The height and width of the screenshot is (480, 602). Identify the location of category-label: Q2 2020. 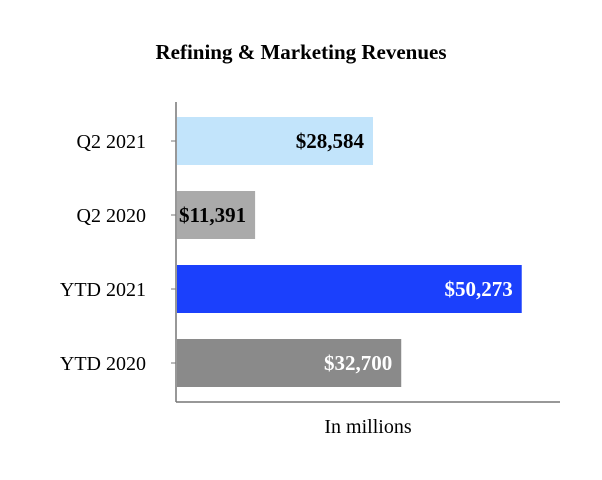
(111, 216).